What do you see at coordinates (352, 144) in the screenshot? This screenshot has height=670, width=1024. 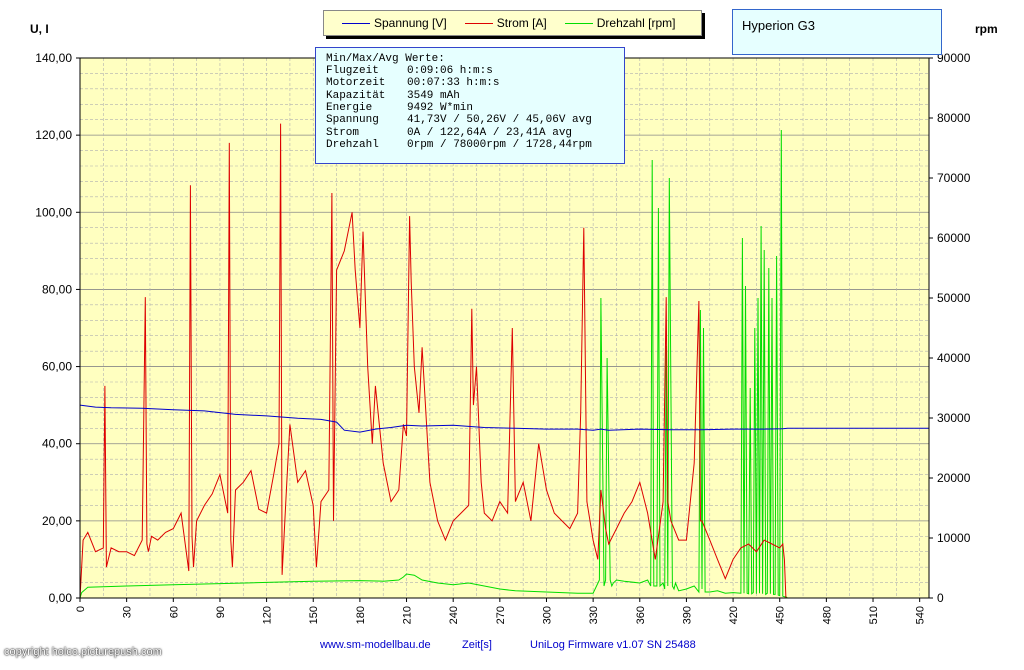 I see `stats-key: Drehzahl` at bounding box center [352, 144].